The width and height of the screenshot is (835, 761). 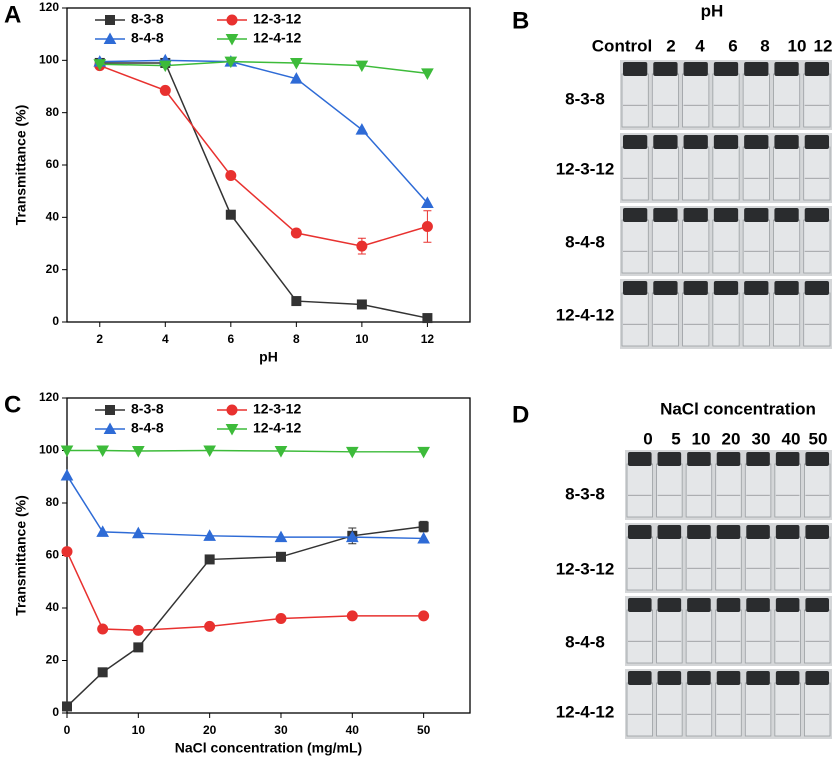 I want to click on y-tick-label: 0, so click(x=55, y=321).